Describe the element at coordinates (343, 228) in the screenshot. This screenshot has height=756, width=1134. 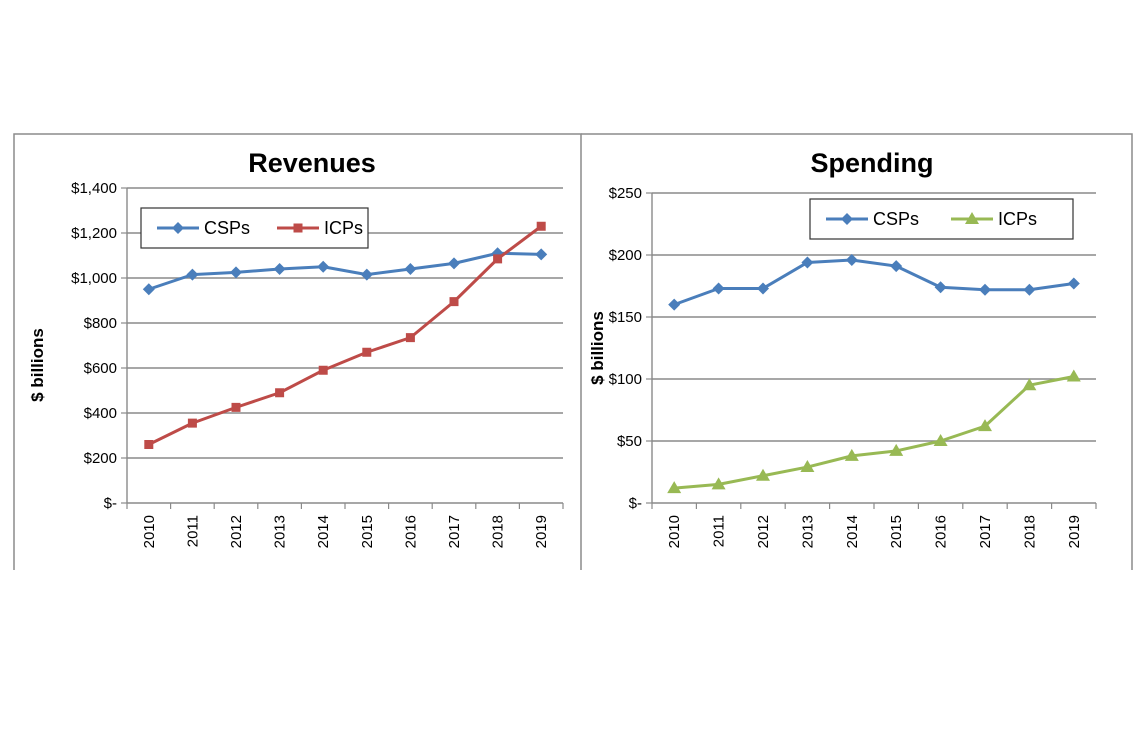
I see `revenues-legend-icps-label: ICPs` at that location.